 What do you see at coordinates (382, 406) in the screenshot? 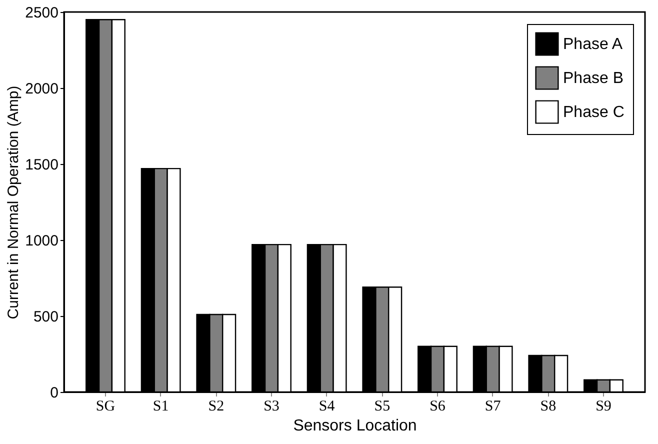
I see `x-tick-label: S5` at bounding box center [382, 406].